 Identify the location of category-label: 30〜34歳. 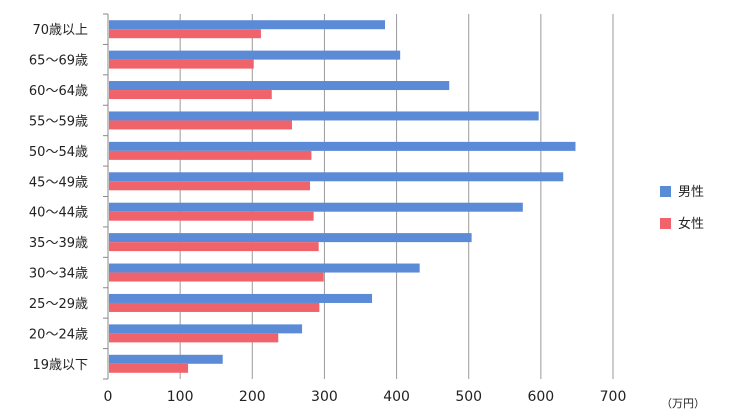
(58, 274).